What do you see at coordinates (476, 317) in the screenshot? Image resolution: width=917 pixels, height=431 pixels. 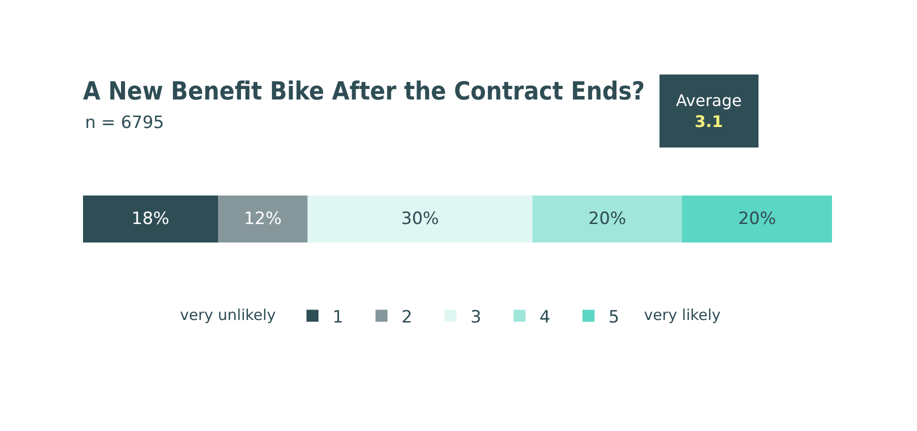 I see `legend-label: 3` at bounding box center [476, 317].